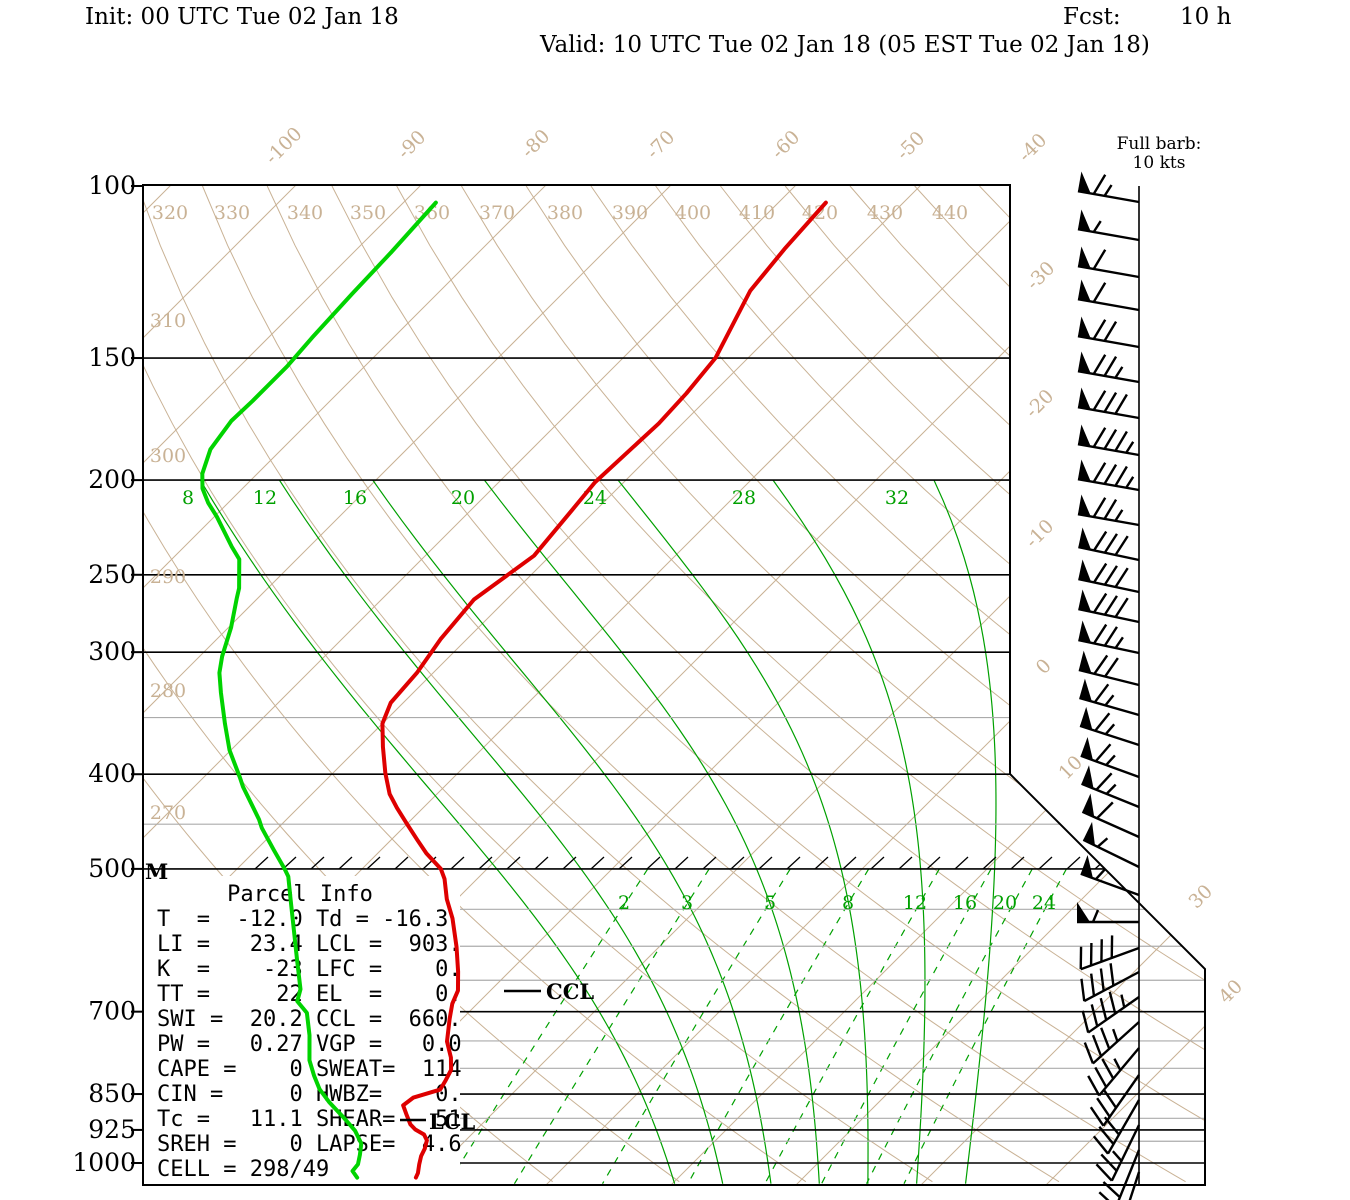 This screenshot has height=1200, width=1350. Describe the element at coordinates (112, 773) in the screenshot. I see `pressure-tick-label: 400` at that location.